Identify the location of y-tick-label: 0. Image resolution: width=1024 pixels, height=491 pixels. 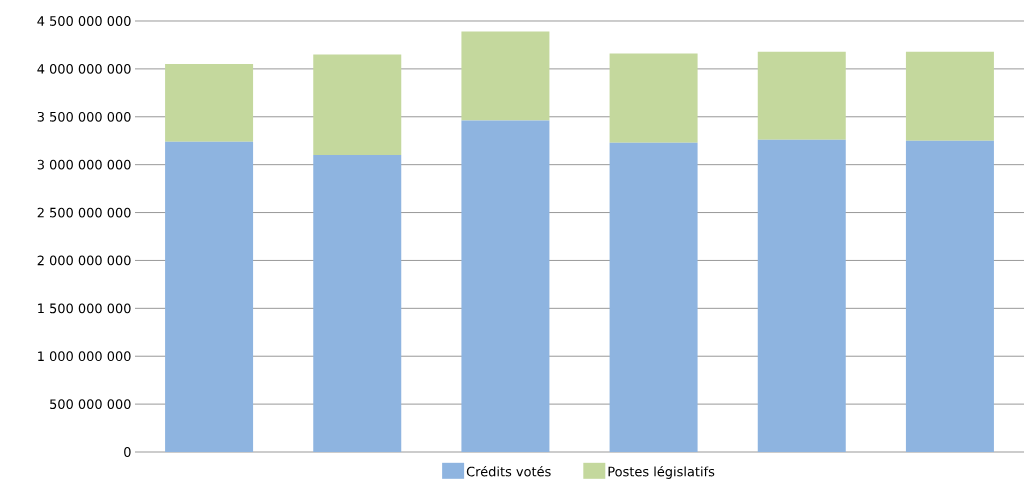
(127, 452).